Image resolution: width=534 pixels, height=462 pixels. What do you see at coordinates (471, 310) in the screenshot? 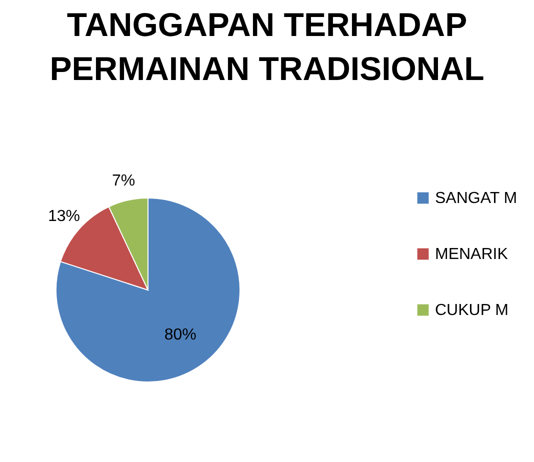
I see `legend-label: CUKUP M` at bounding box center [471, 310].